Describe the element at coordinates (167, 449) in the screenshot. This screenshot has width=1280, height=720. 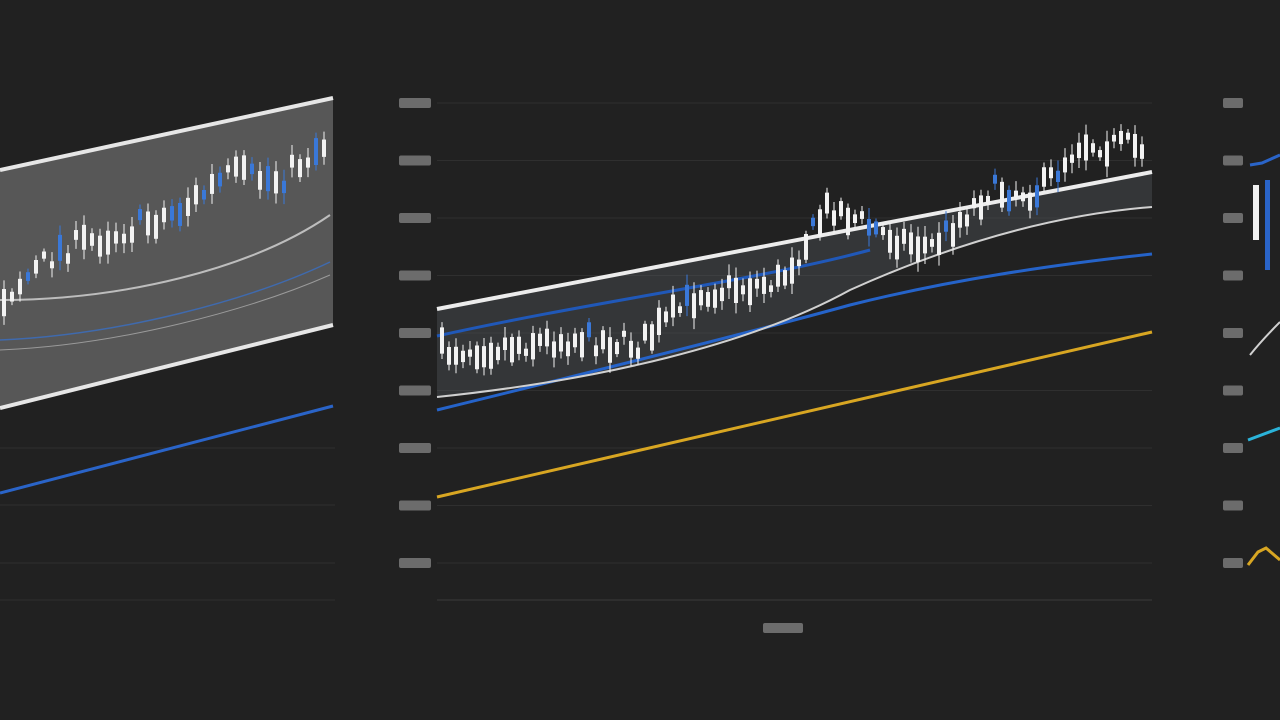
I see `trend-line` at that location.